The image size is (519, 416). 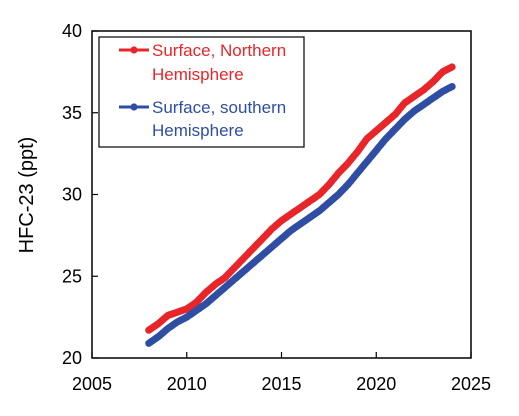 What do you see at coordinates (72, 195) in the screenshot?
I see `y-tick-label: 30` at bounding box center [72, 195].